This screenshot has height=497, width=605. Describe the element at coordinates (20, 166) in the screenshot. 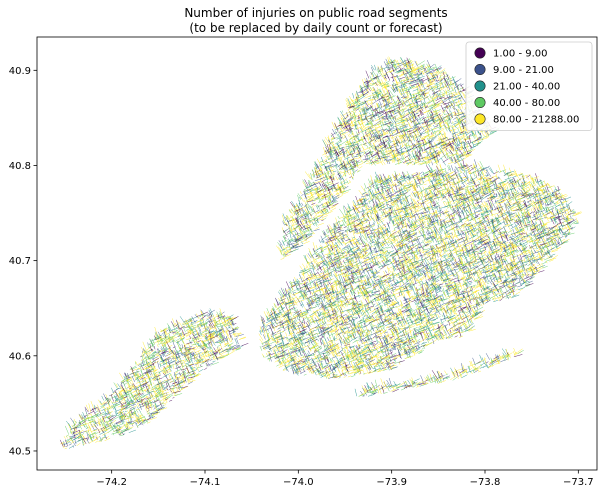

I see `y-tick-label: 40.8` at that location.